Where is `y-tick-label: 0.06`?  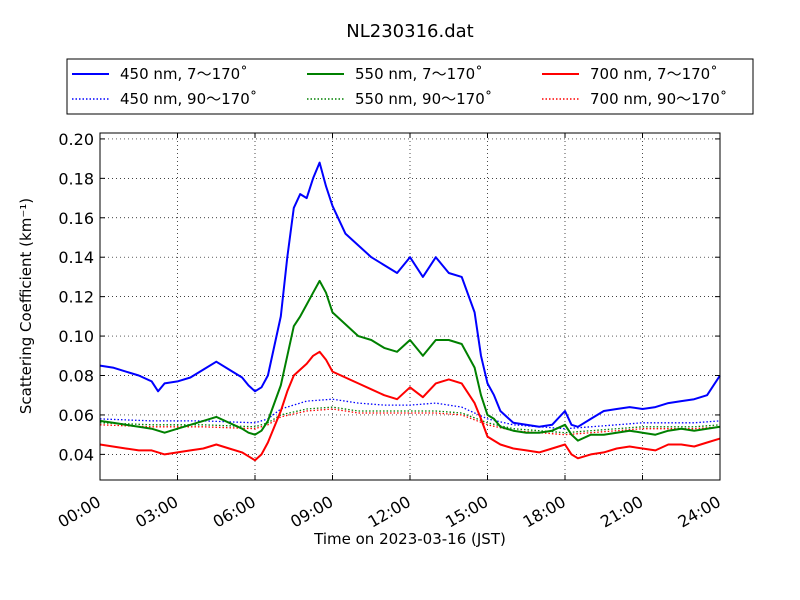
y-tick-label: 0.06 is located at coordinates (76, 415).